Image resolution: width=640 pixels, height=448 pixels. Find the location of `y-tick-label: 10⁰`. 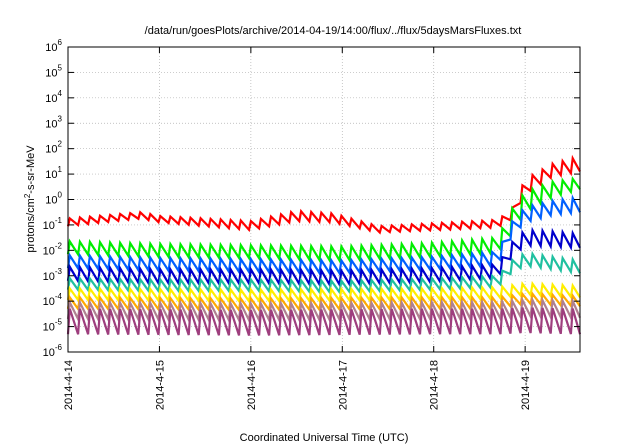

y-tick-label: 10⁰ is located at coordinates (53, 199).